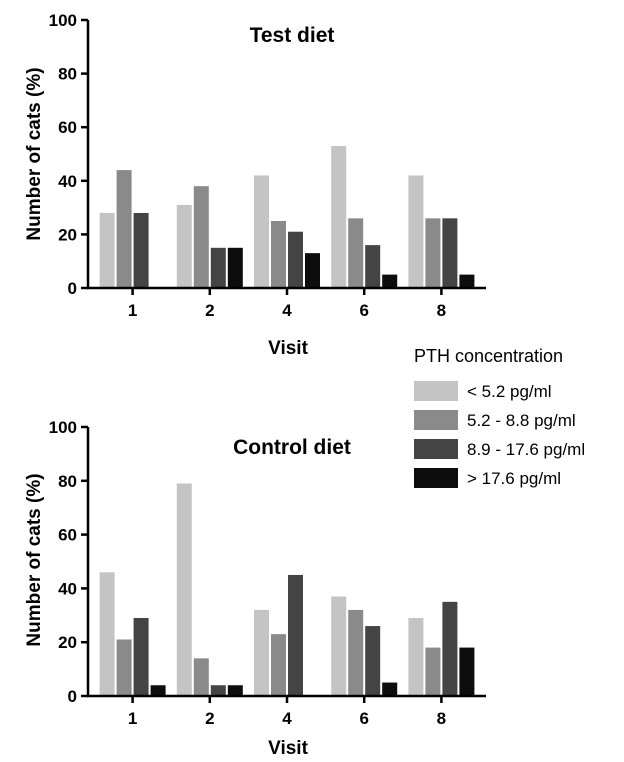 This screenshot has height=762, width=624. What do you see at coordinates (67, 181) in the screenshot?
I see `test-diet-y-tick-label: 40` at bounding box center [67, 181].